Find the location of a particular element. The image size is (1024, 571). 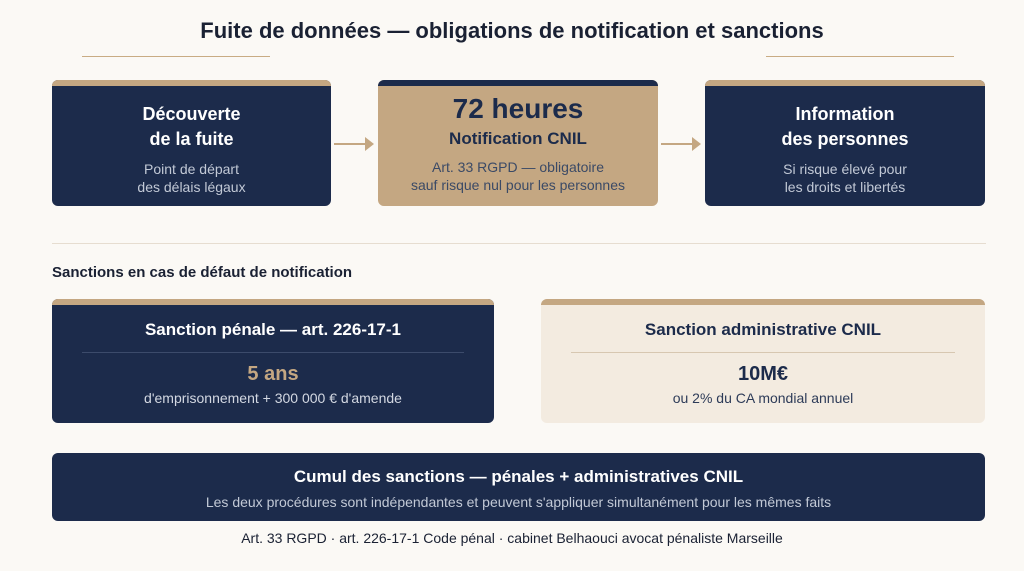

step-sub-line1: Si risque élevé pour is located at coordinates (845, 169).